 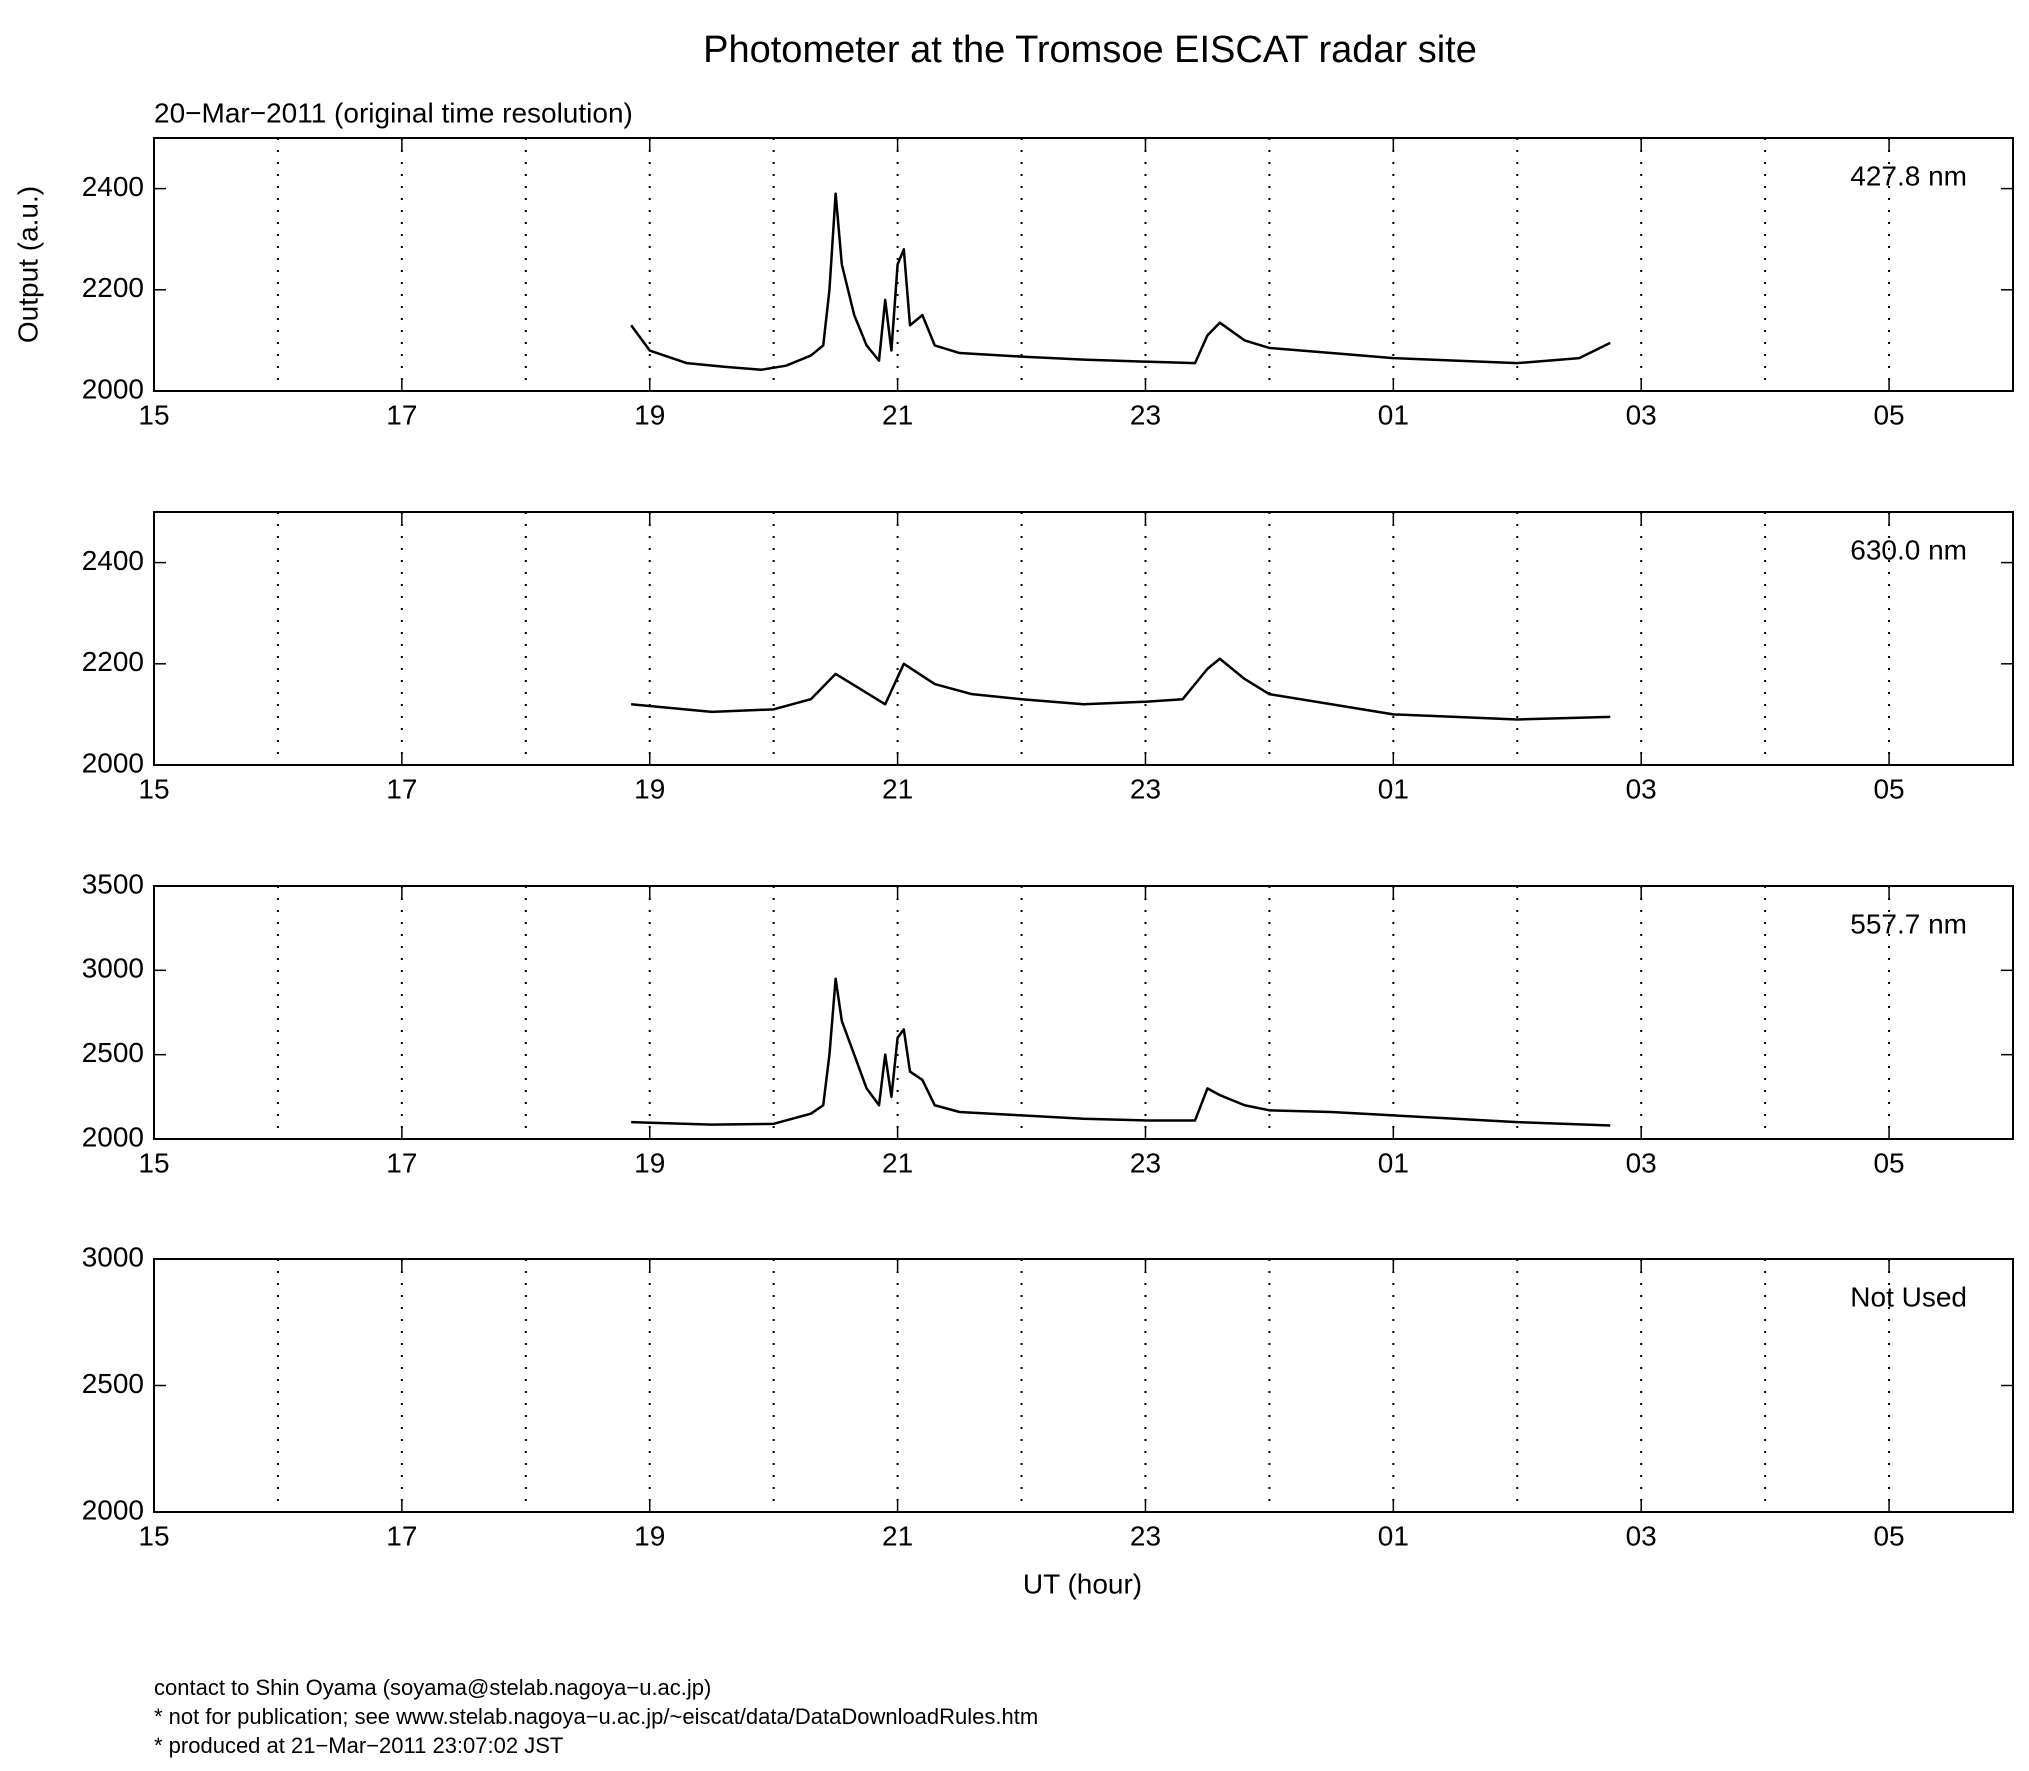 What do you see at coordinates (1908, 923) in the screenshot?
I see `panel-label: 557.7 nm` at bounding box center [1908, 923].